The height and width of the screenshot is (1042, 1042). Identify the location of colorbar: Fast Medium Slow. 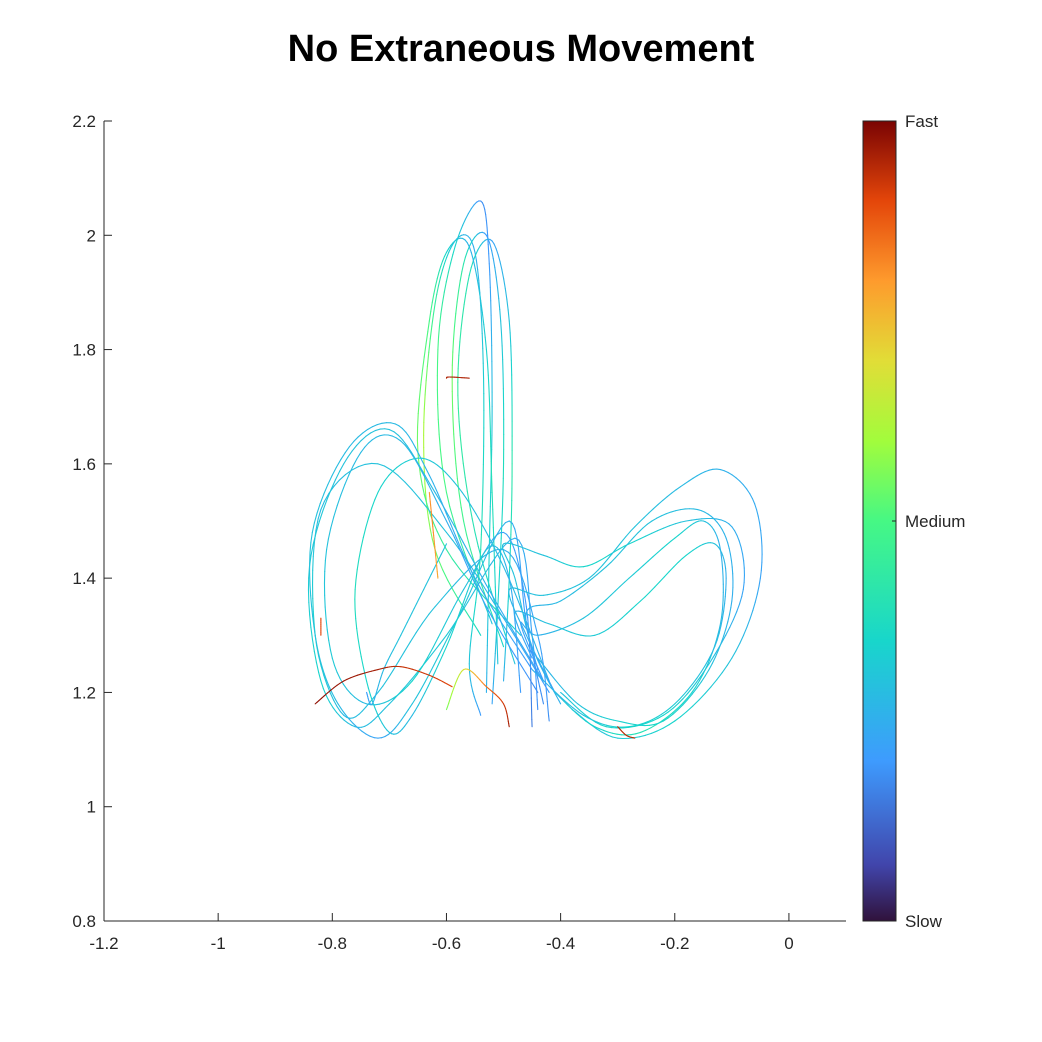
(913, 521).